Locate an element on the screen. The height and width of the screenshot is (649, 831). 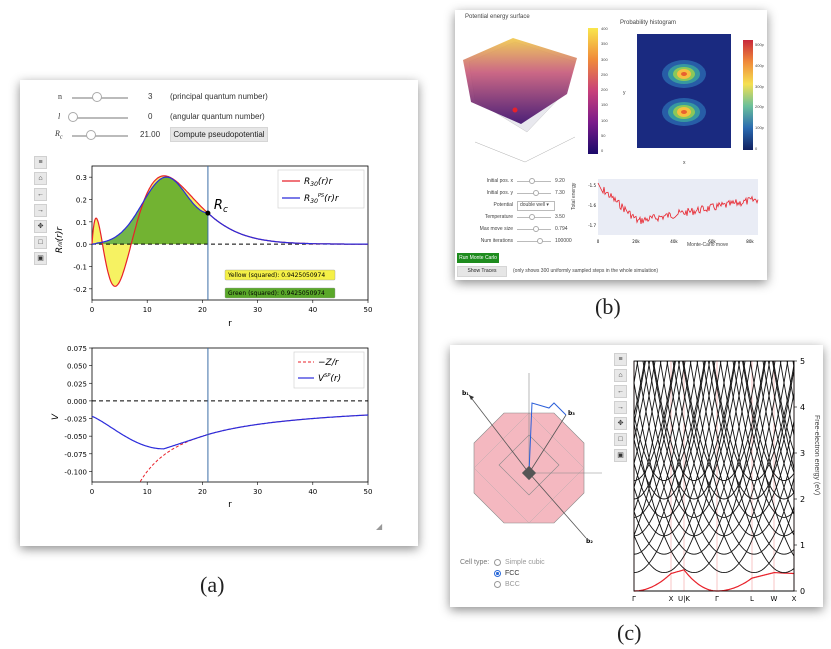
param-label: Potential is located at coordinates (503, 205).